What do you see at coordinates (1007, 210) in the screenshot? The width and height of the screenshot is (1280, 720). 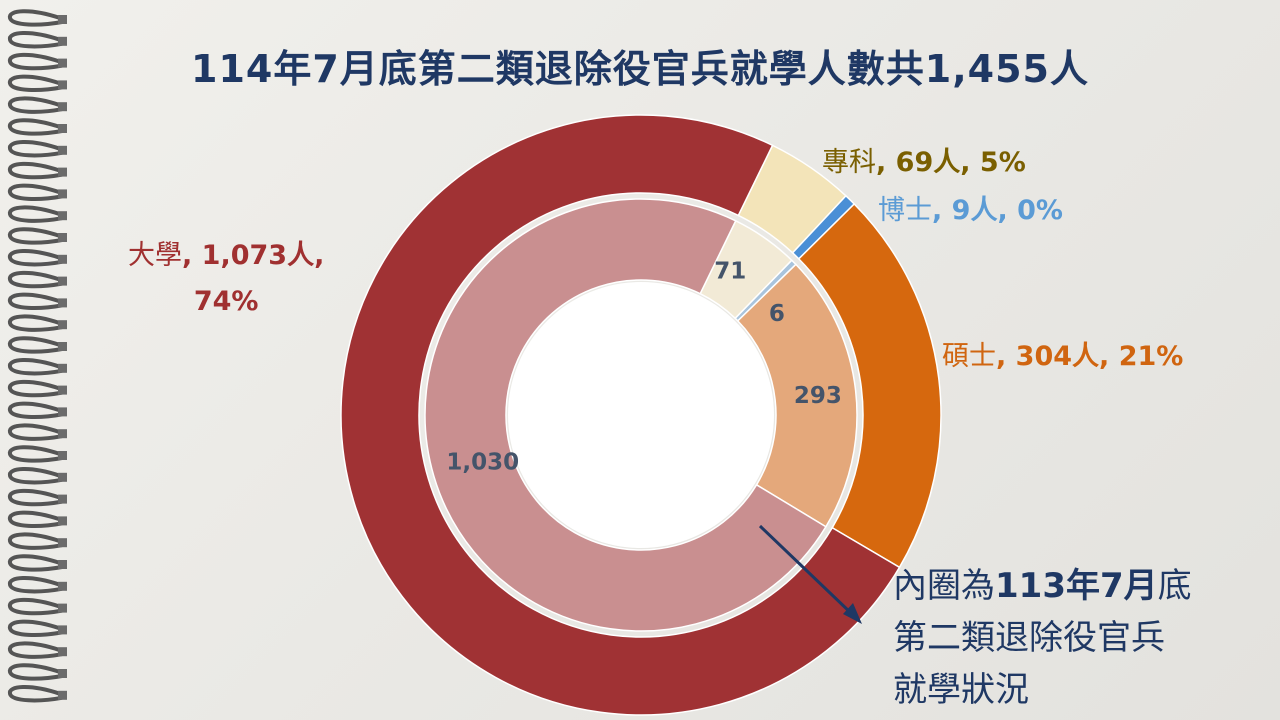 I see `label-phd-sep2: ,` at bounding box center [1007, 210].